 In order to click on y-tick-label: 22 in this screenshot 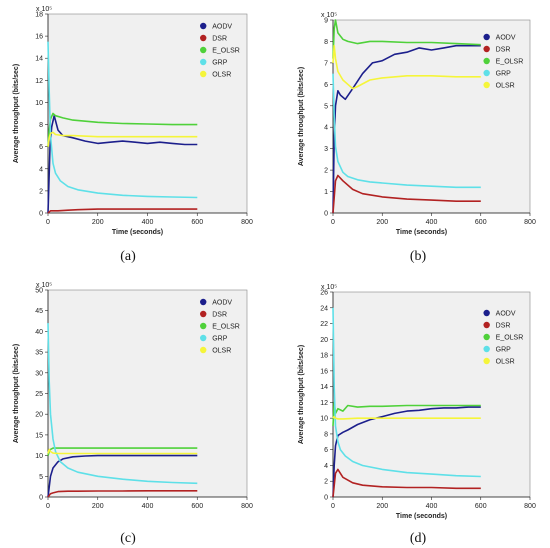, I will do `click(324, 324)`.